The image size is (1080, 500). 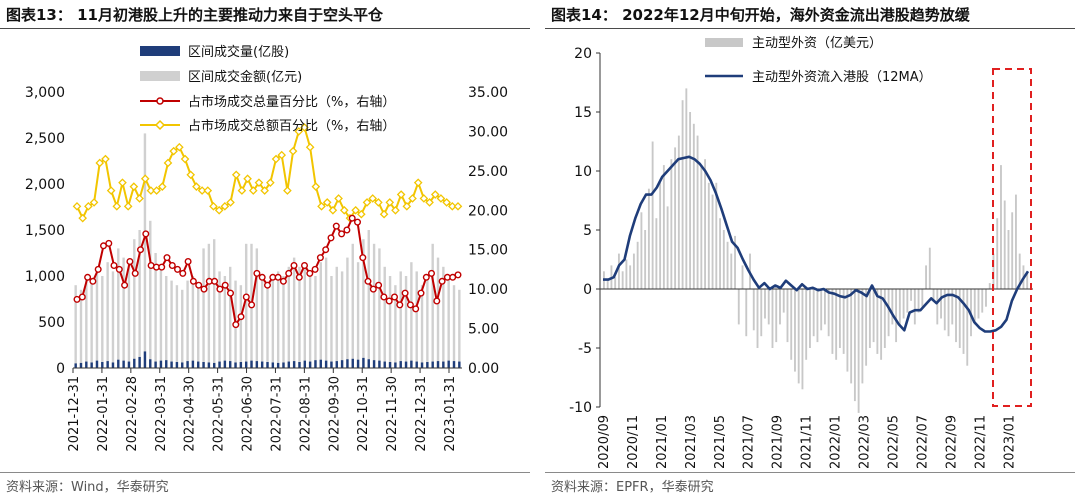 What do you see at coordinates (238, 52) in the screenshot?
I see `legend-label: 区间成交量(亿股)` at bounding box center [238, 52].